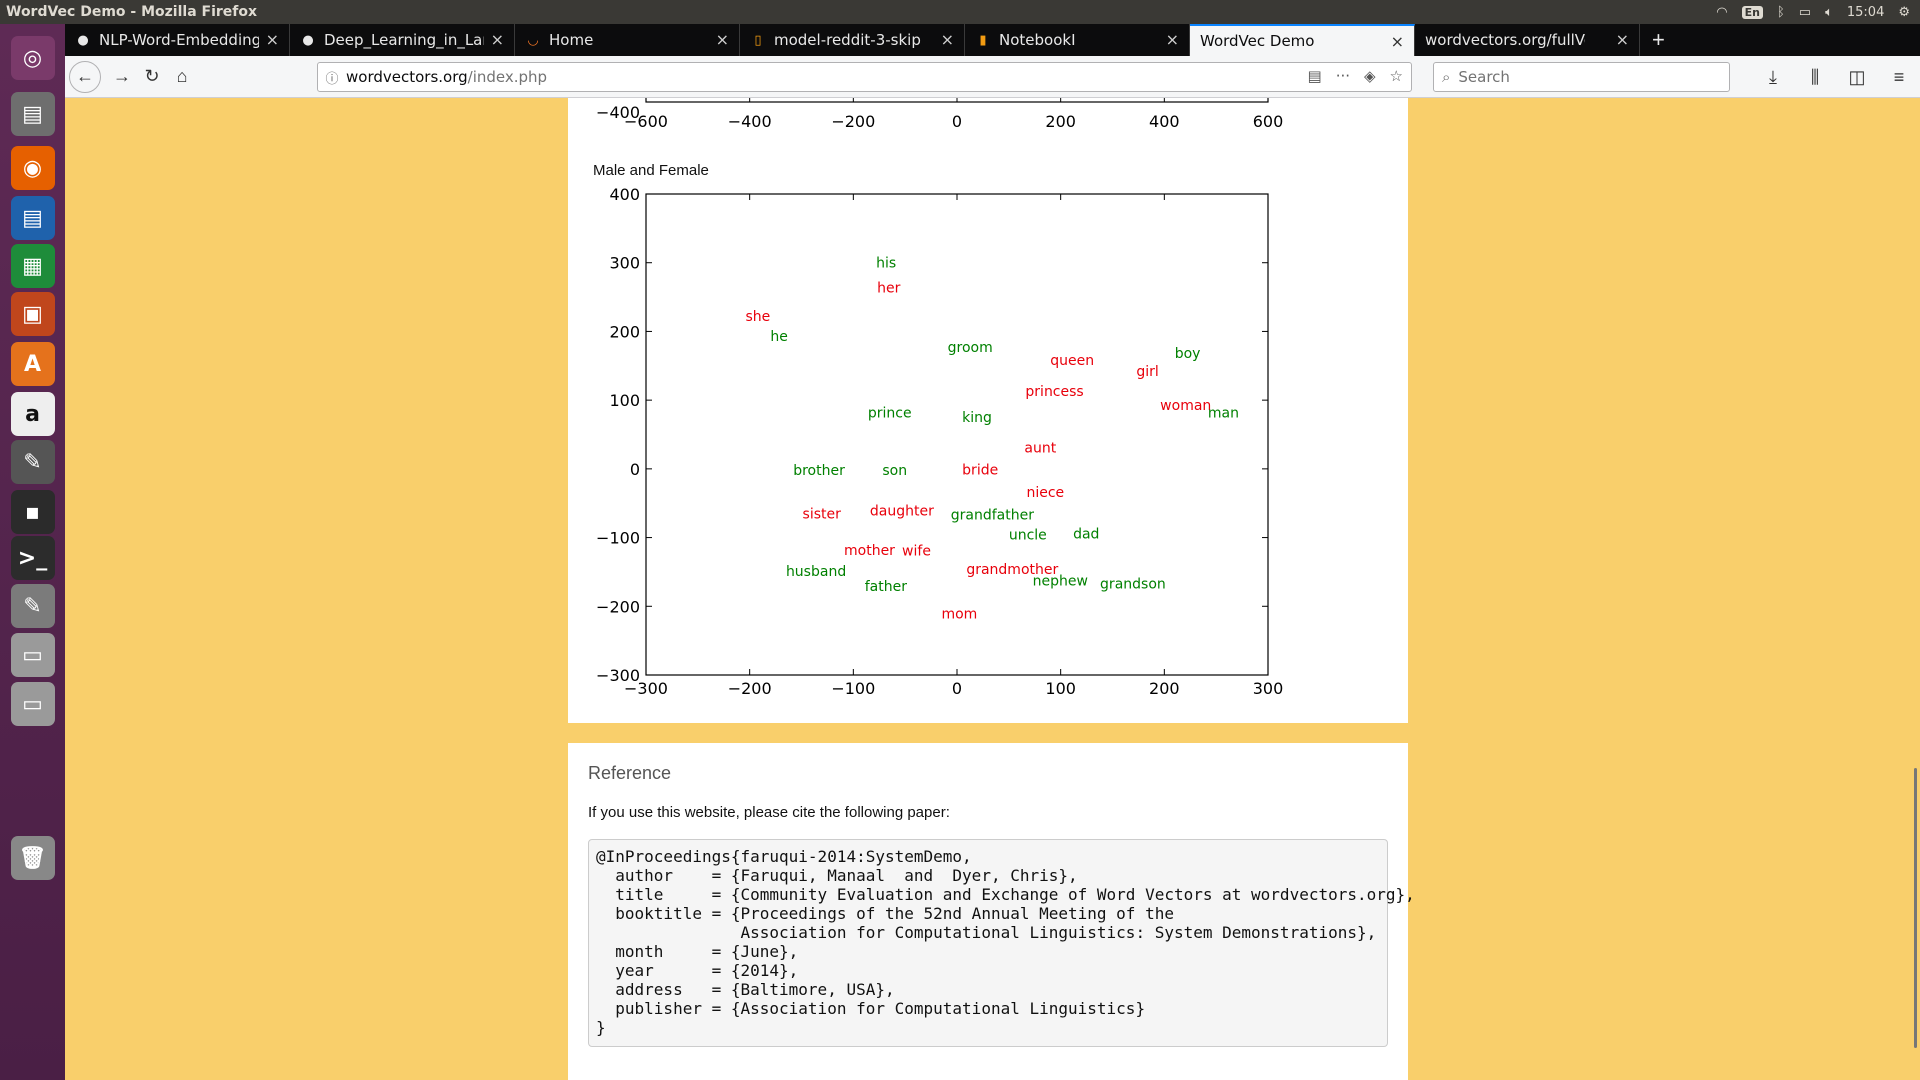 The height and width of the screenshot is (1080, 1920). What do you see at coordinates (332, 79) in the screenshot?
I see `site-info-icon: ⓘ` at bounding box center [332, 79].